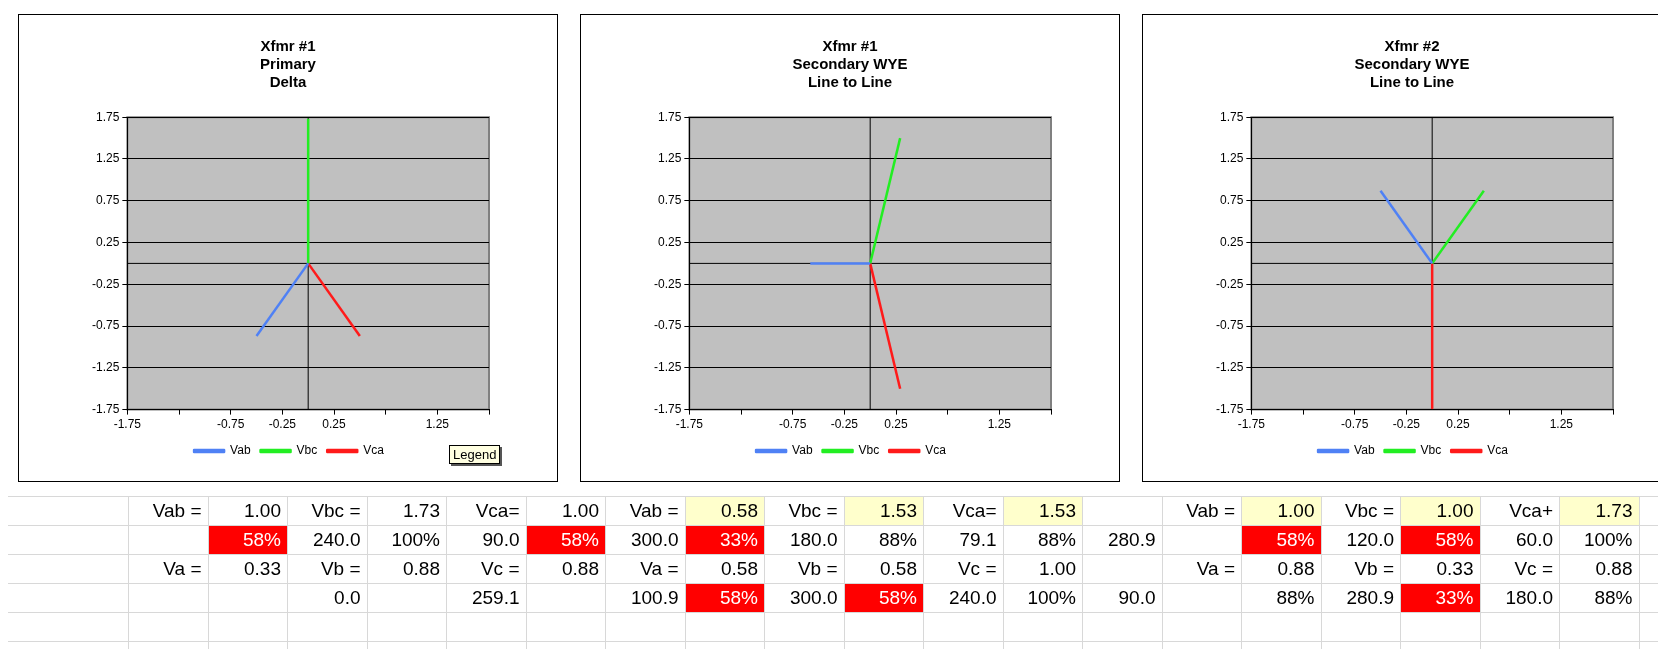 This screenshot has height=657, width=1666. What do you see at coordinates (475, 454) in the screenshot?
I see `text: Legend` at bounding box center [475, 454].